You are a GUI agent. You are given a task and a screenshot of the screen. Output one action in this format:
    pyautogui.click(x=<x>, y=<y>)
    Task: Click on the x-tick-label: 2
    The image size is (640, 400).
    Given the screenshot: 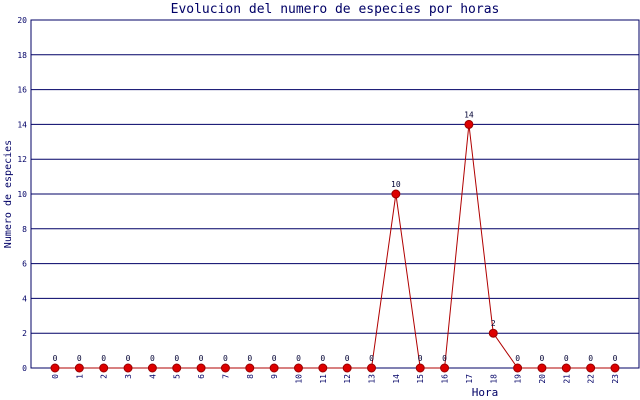 What is the action you would take?
    pyautogui.click(x=104, y=376)
    